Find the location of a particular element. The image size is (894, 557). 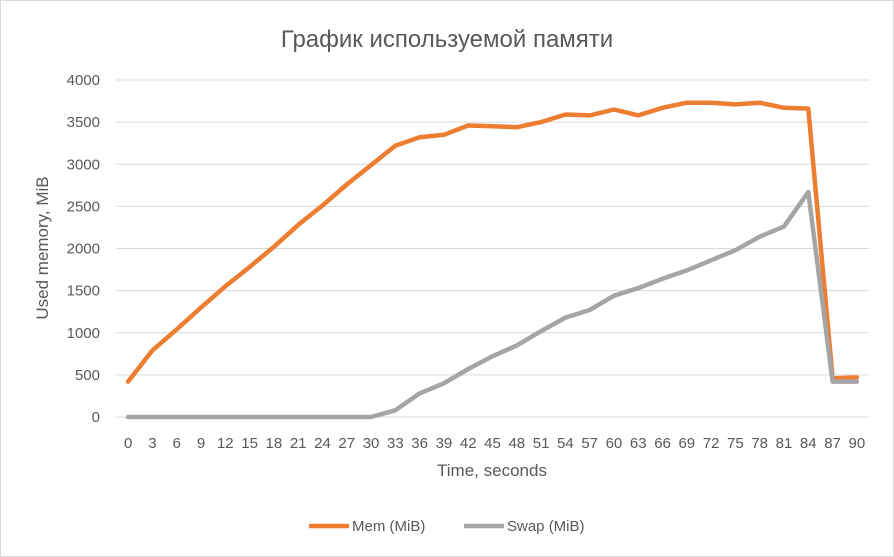

x-tick-label: 54 is located at coordinates (565, 443).